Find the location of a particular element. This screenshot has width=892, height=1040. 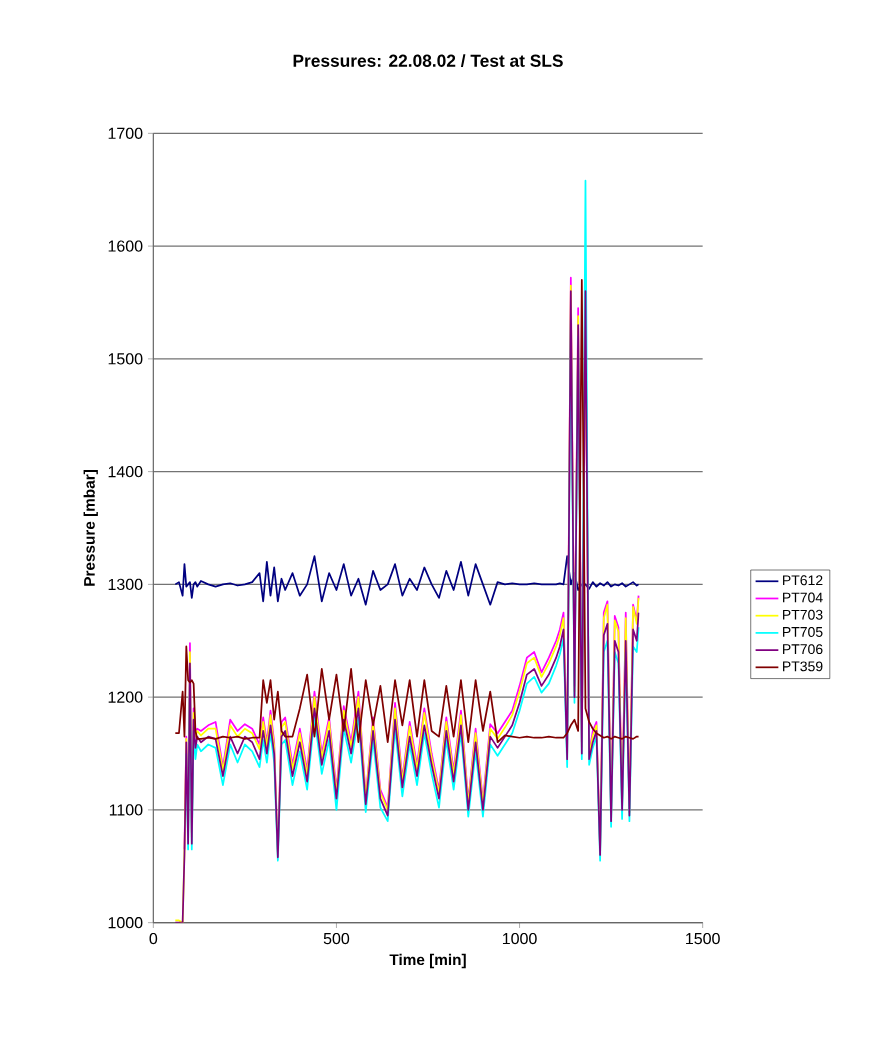

y-tick-label: 1600 is located at coordinates (125, 246).